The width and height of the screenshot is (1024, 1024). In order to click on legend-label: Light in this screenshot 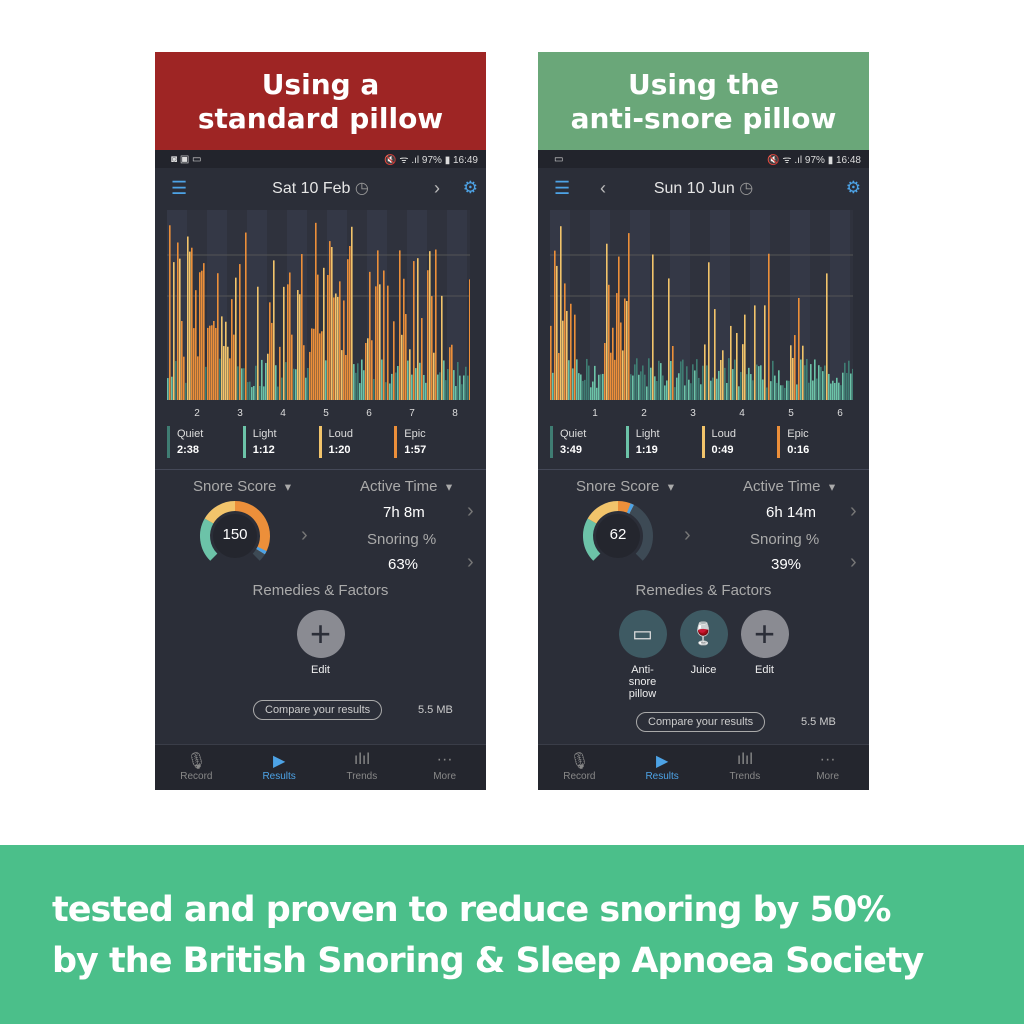, I will do `click(264, 434)`.